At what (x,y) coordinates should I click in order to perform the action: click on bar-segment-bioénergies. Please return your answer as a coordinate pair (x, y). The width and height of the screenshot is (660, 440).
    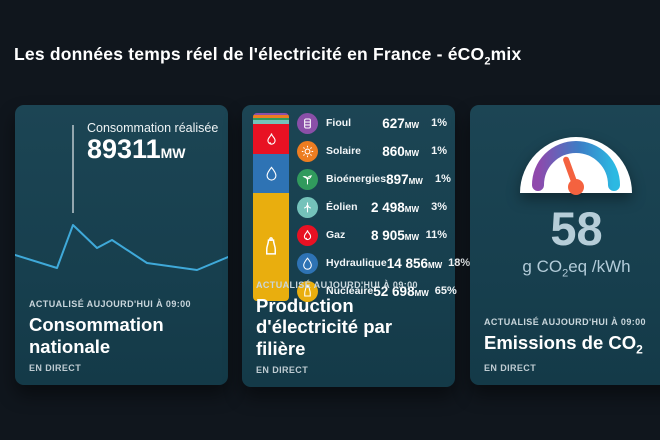
    Looking at the image, I should click on (271, 119).